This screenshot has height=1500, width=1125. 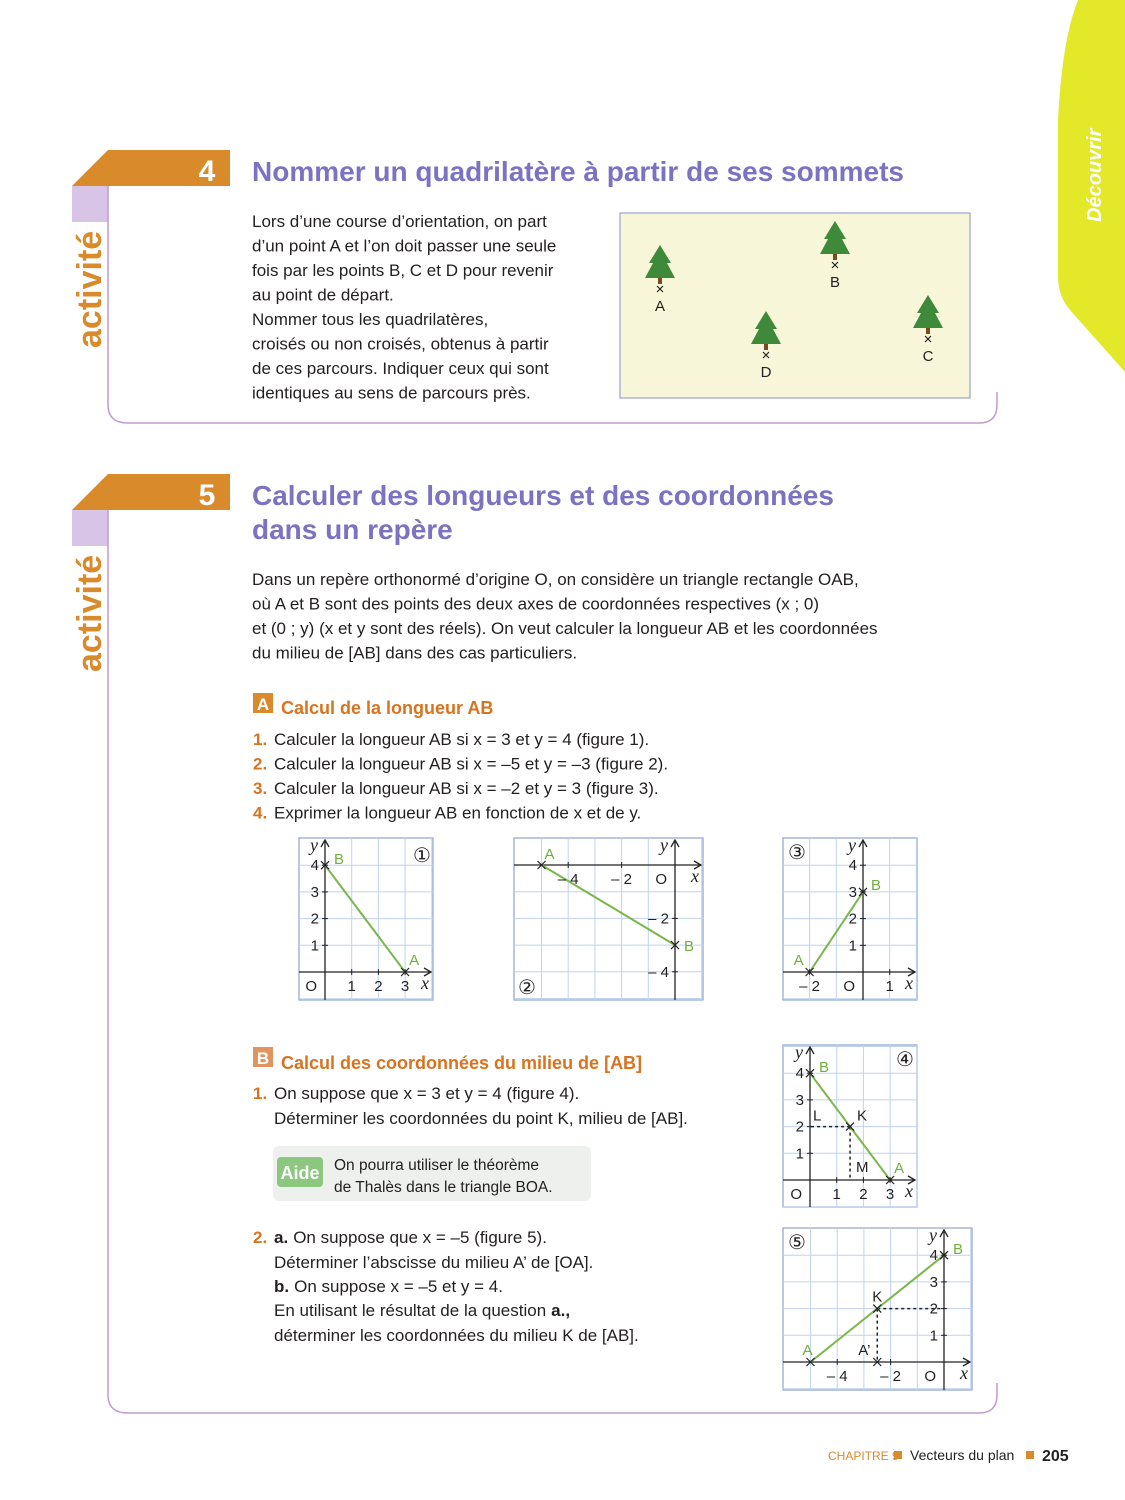 I want to click on sub-label: a., so click(x=281, y=1237).